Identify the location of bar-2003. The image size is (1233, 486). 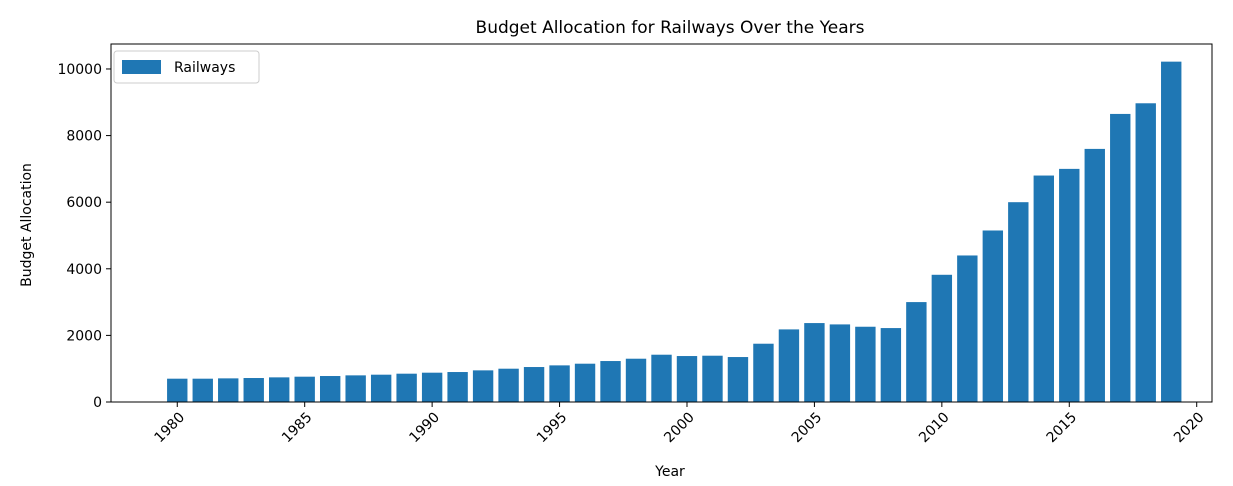
(763, 372).